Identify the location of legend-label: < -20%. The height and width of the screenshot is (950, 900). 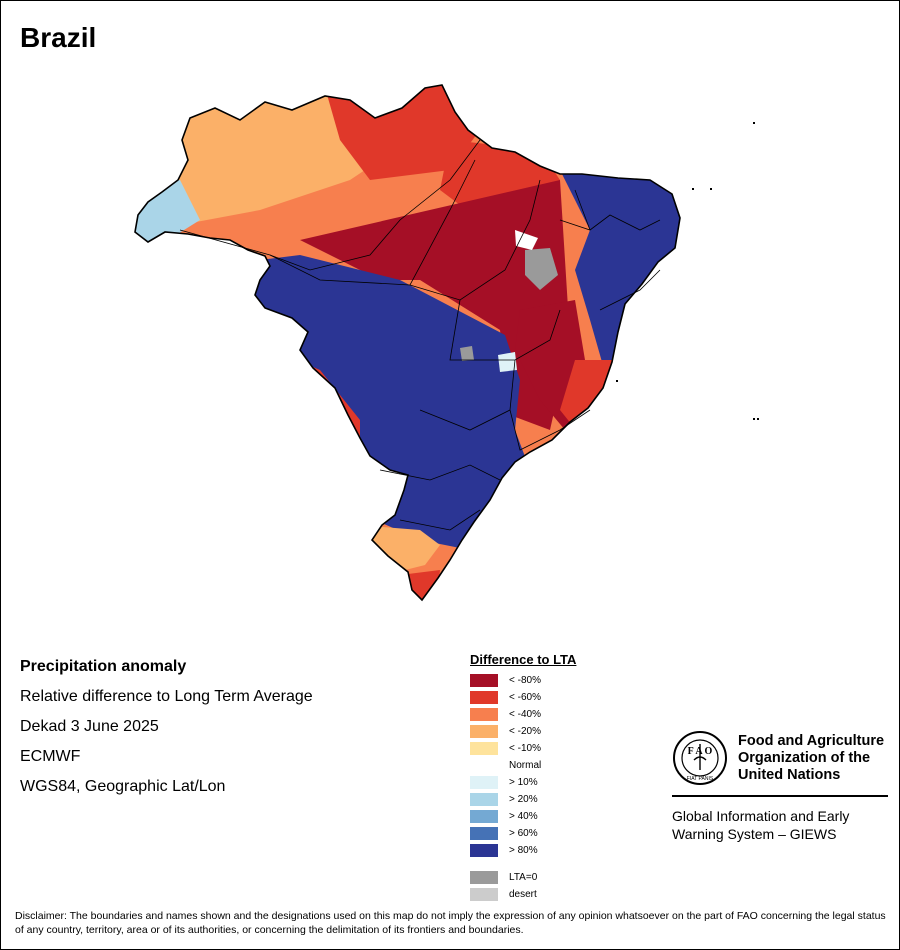
(525, 731).